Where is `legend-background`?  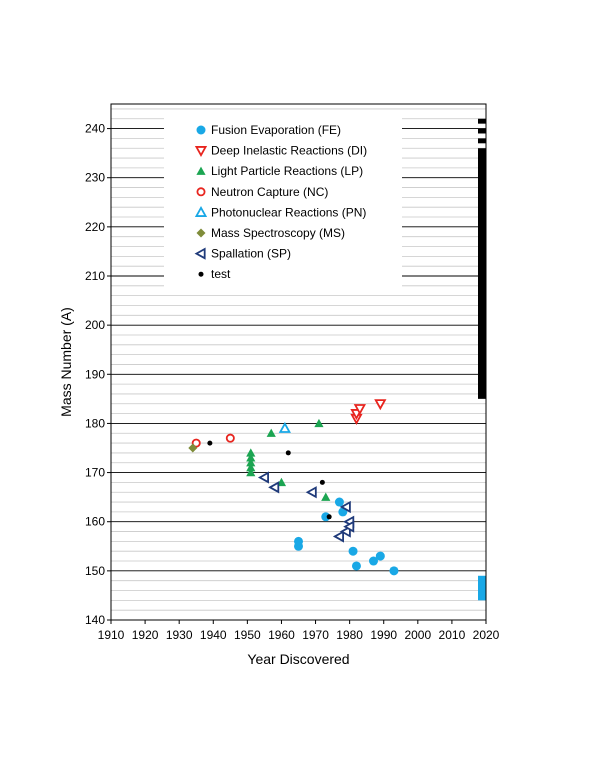
legend-background is located at coordinates (283, 202).